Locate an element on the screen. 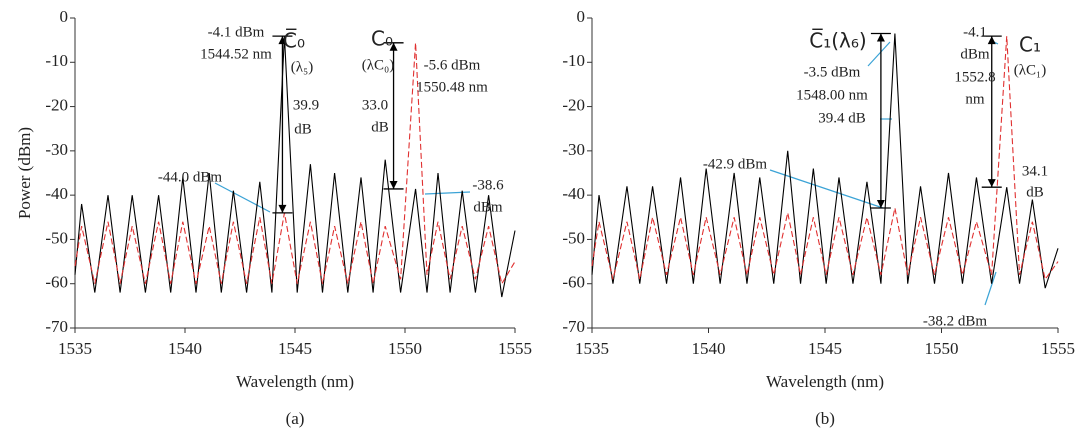 Image resolution: width=1084 pixels, height=441 pixels. annotation: -38.2 dBm is located at coordinates (955, 321).